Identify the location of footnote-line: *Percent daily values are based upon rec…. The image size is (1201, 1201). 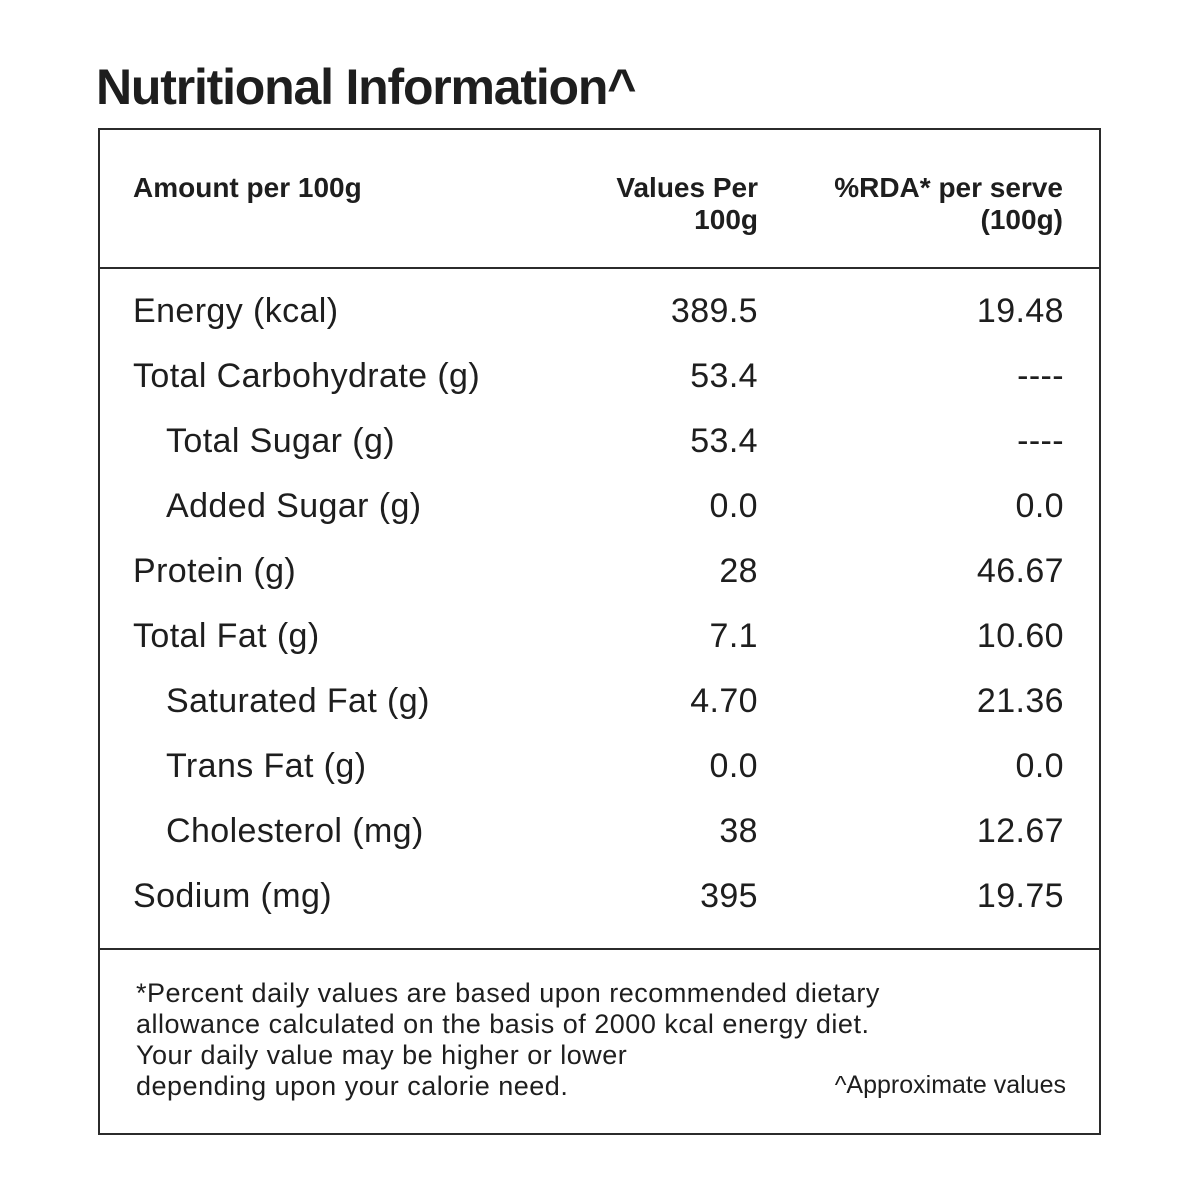
(508, 993).